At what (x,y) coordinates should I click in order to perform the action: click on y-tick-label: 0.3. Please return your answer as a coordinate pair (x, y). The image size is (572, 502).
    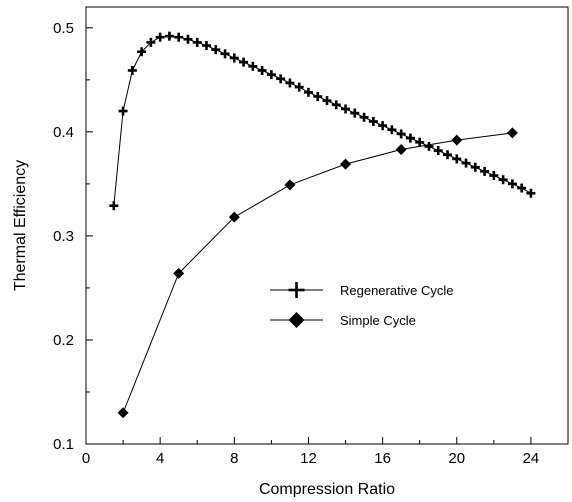
    Looking at the image, I should click on (63, 236).